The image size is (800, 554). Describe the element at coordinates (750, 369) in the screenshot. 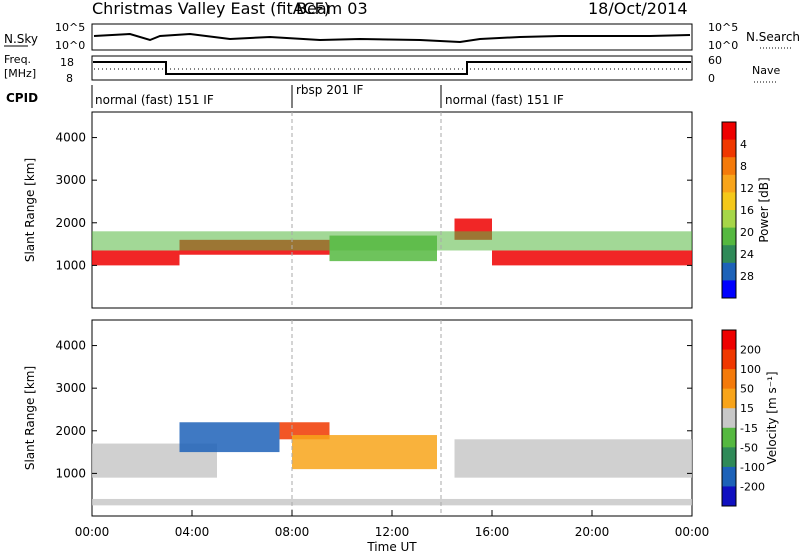

I see `colorbar-tick-label: 100` at that location.